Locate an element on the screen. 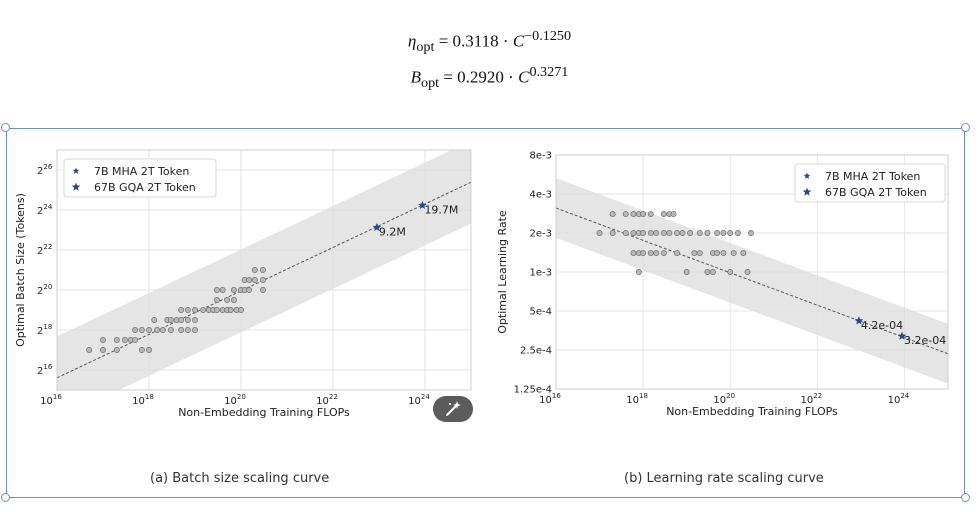  resize-handle-bottom-left is located at coordinates (5, 497).